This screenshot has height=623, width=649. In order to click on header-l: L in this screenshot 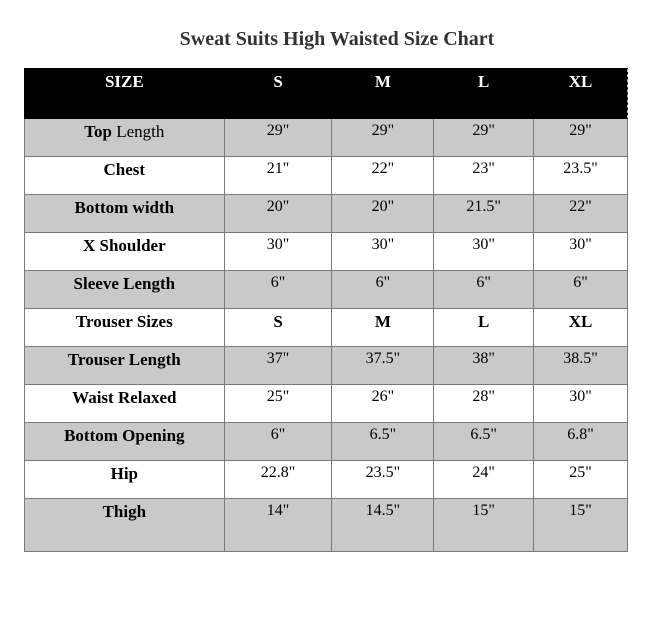, I will do `click(484, 93)`.